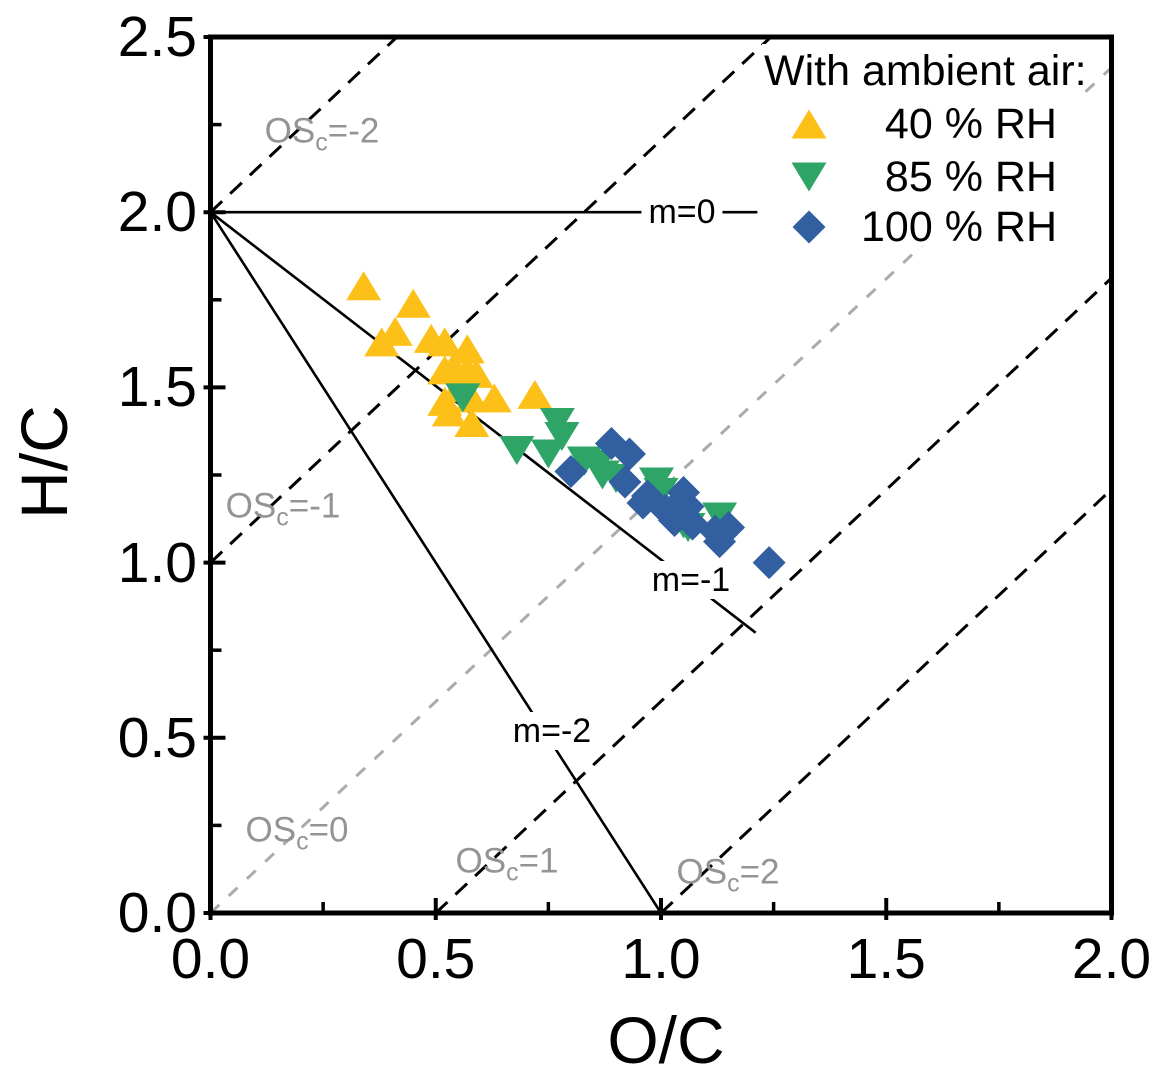 The height and width of the screenshot is (1082, 1159). Describe the element at coordinates (157, 212) in the screenshot. I see `y-tick-label: 2.0` at that location.